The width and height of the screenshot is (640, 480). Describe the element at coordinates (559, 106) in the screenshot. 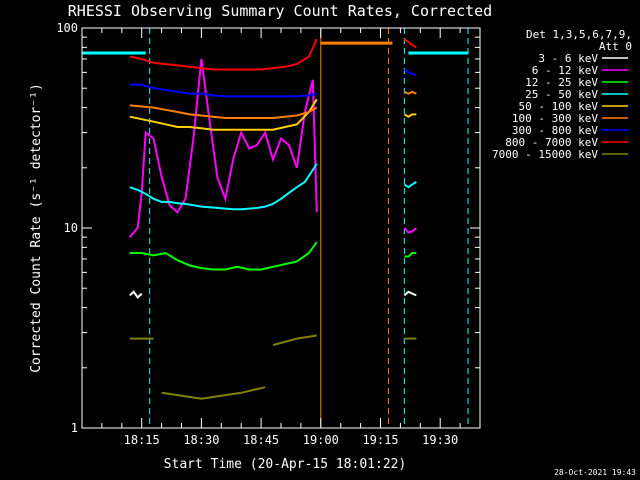

I see `legend-label-4: 50 - 100 keV` at that location.